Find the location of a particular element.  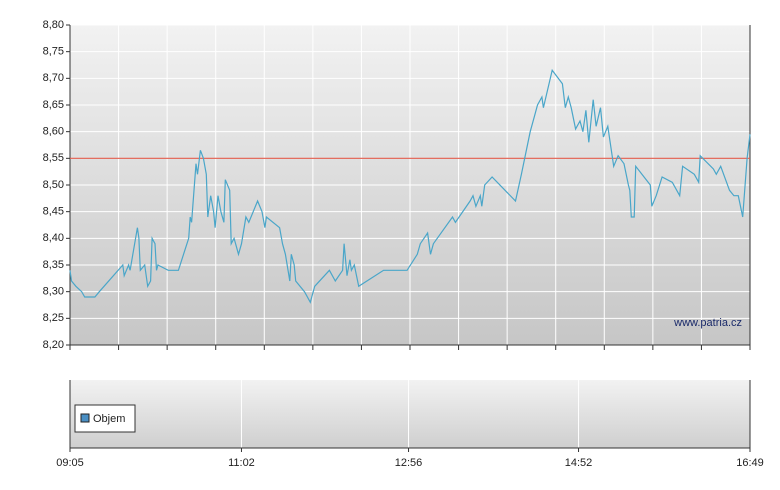

y-tick-label: 8,80 is located at coordinates (53, 25).